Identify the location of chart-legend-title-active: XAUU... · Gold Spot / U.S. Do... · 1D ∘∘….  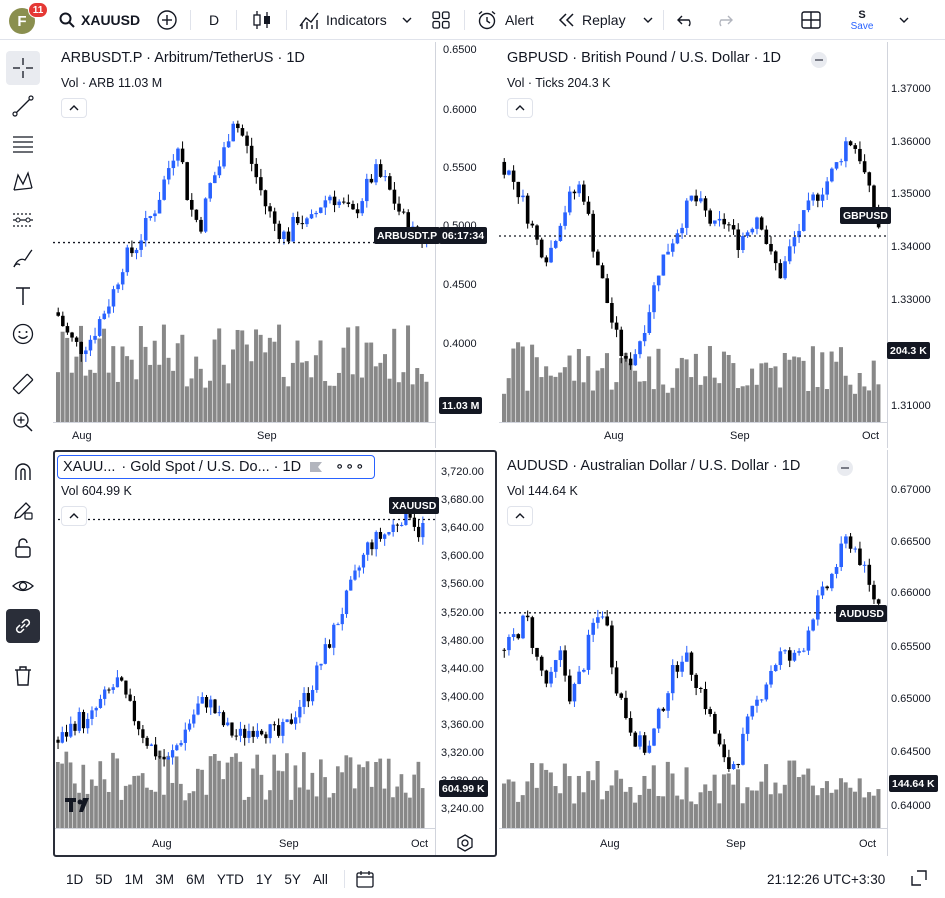
(216, 467).